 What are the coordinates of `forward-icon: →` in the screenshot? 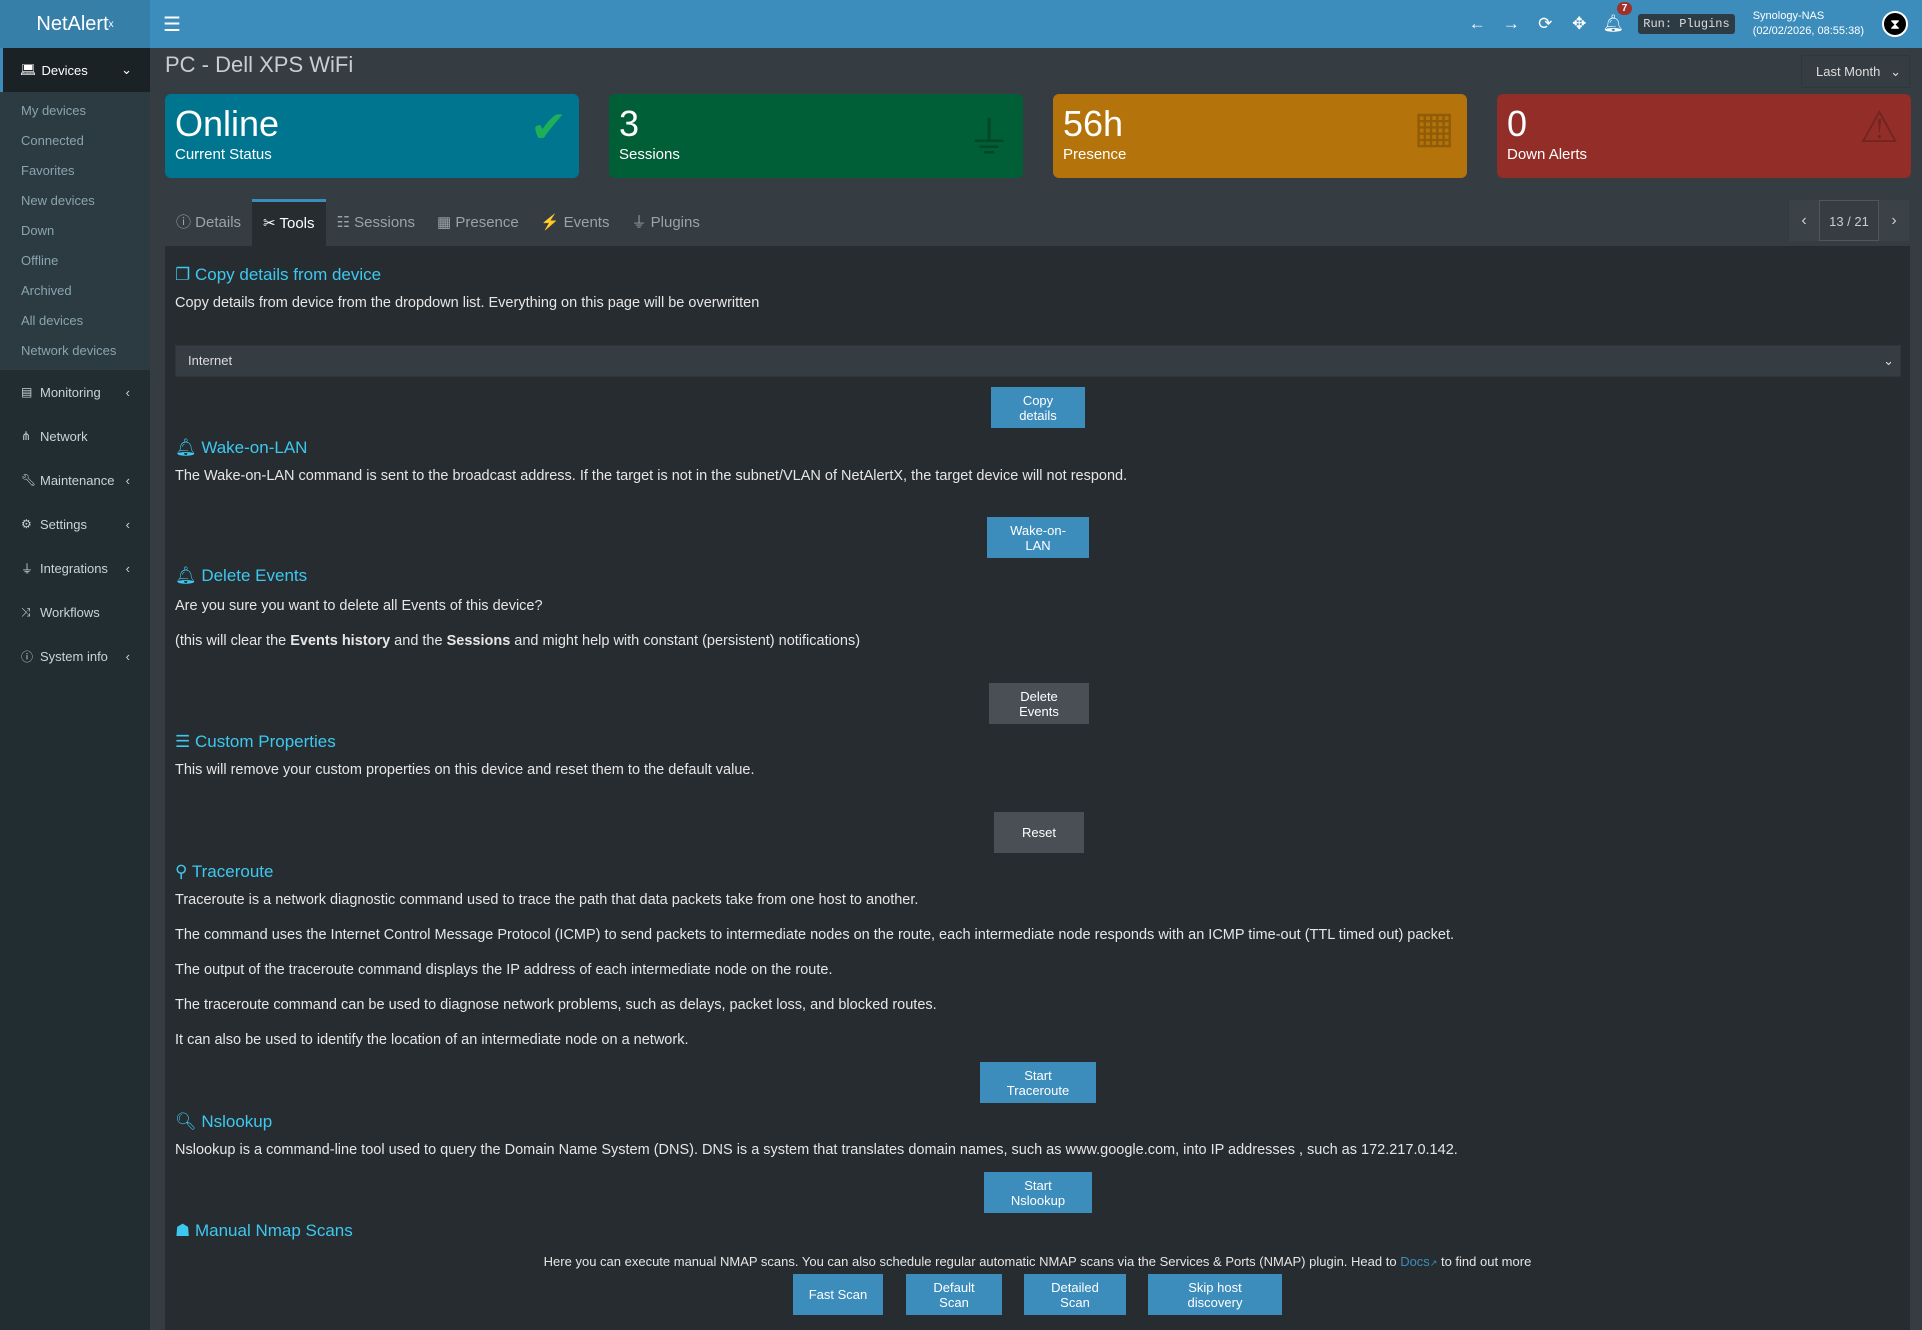 It's located at (1511, 23).